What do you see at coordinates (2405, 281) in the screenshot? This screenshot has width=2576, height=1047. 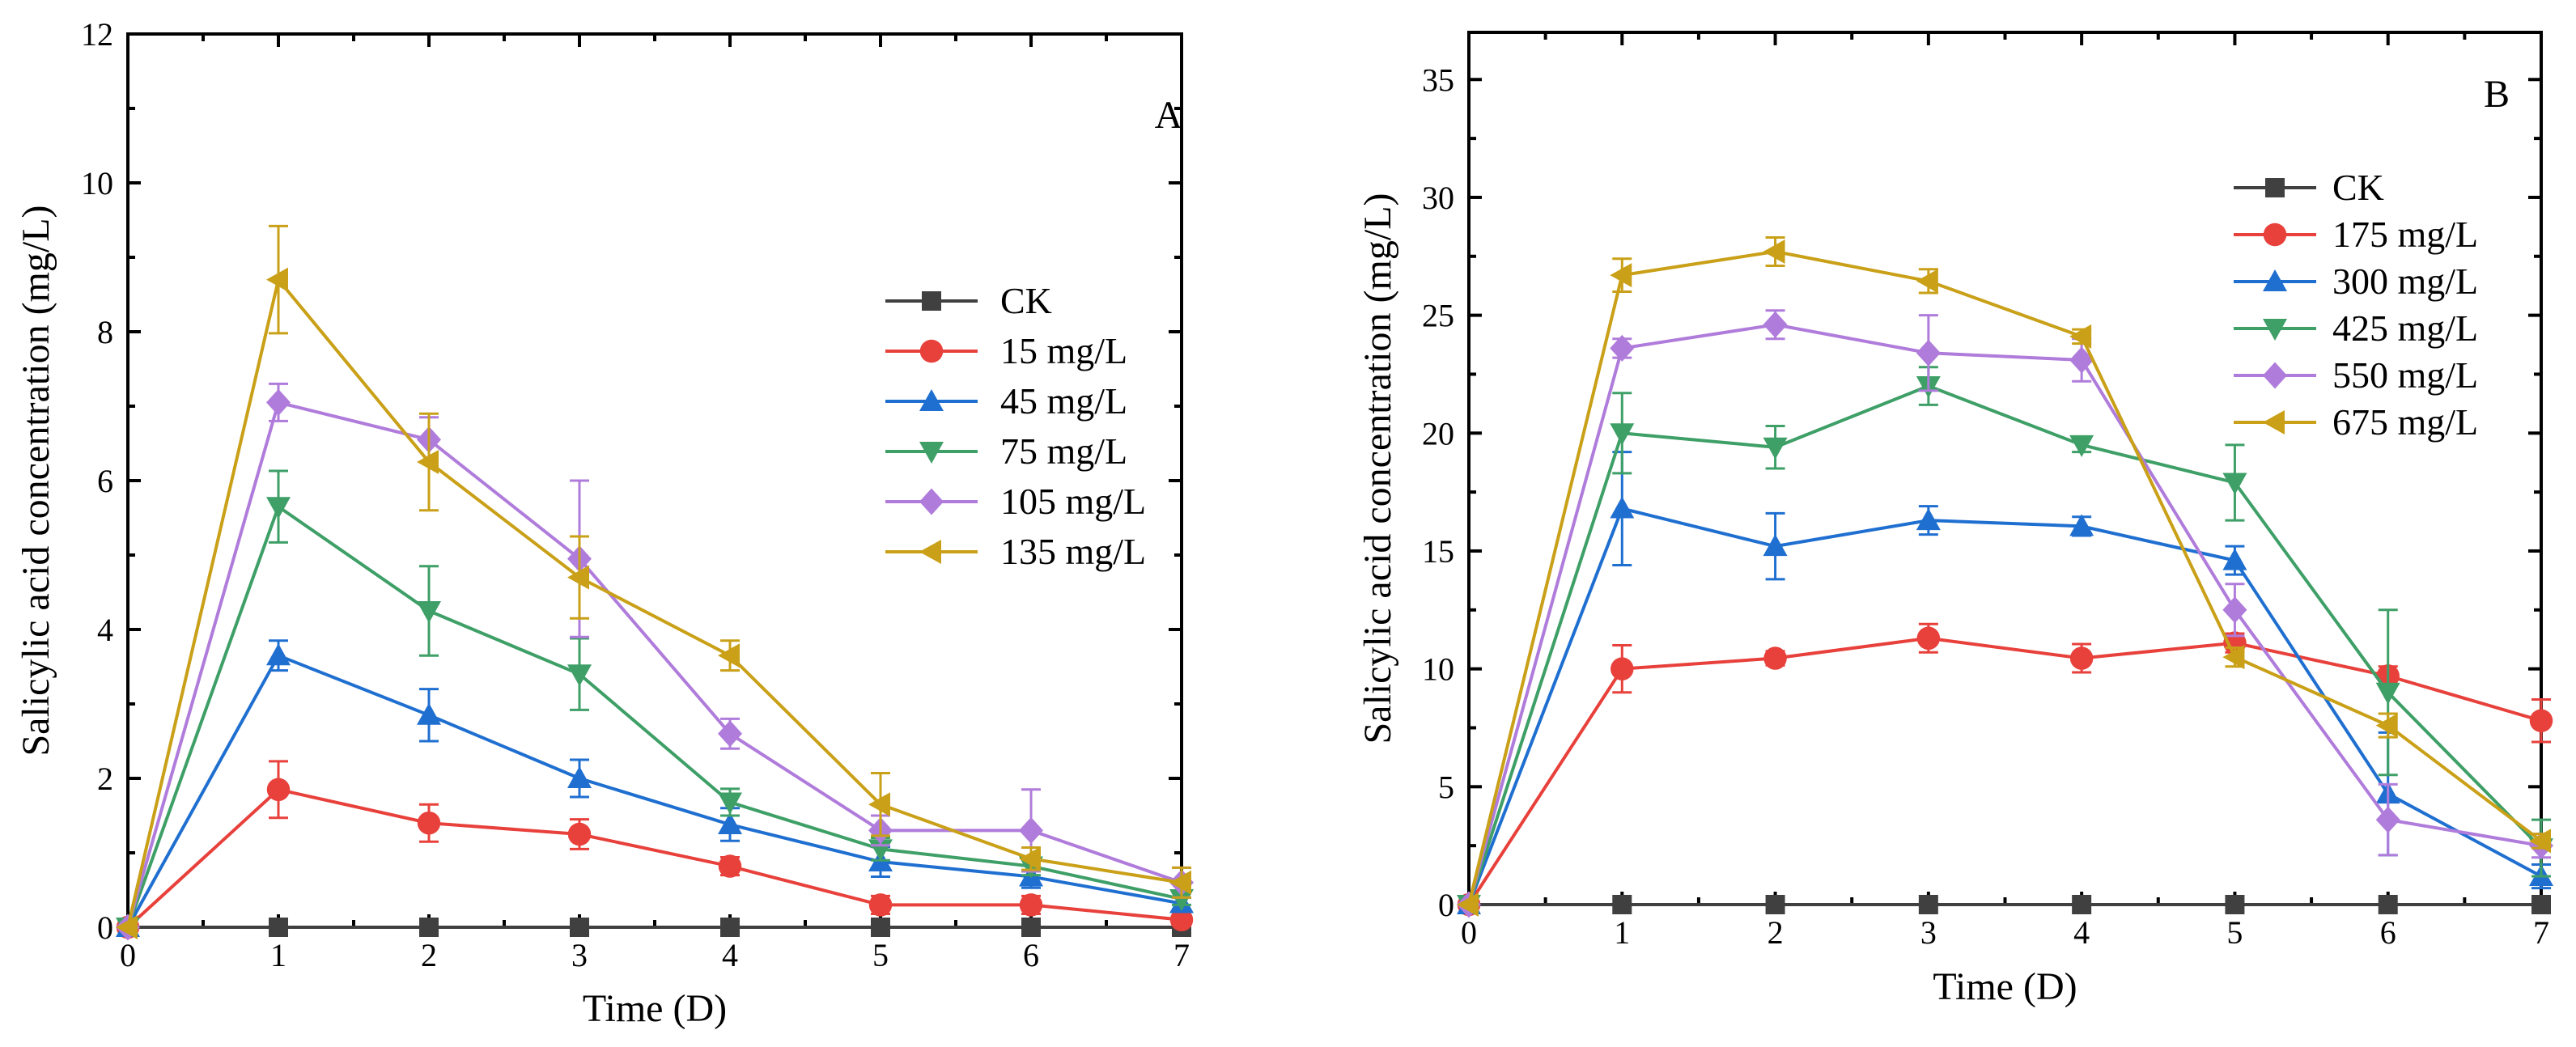 I see `legend-label: 300 mg/L` at bounding box center [2405, 281].